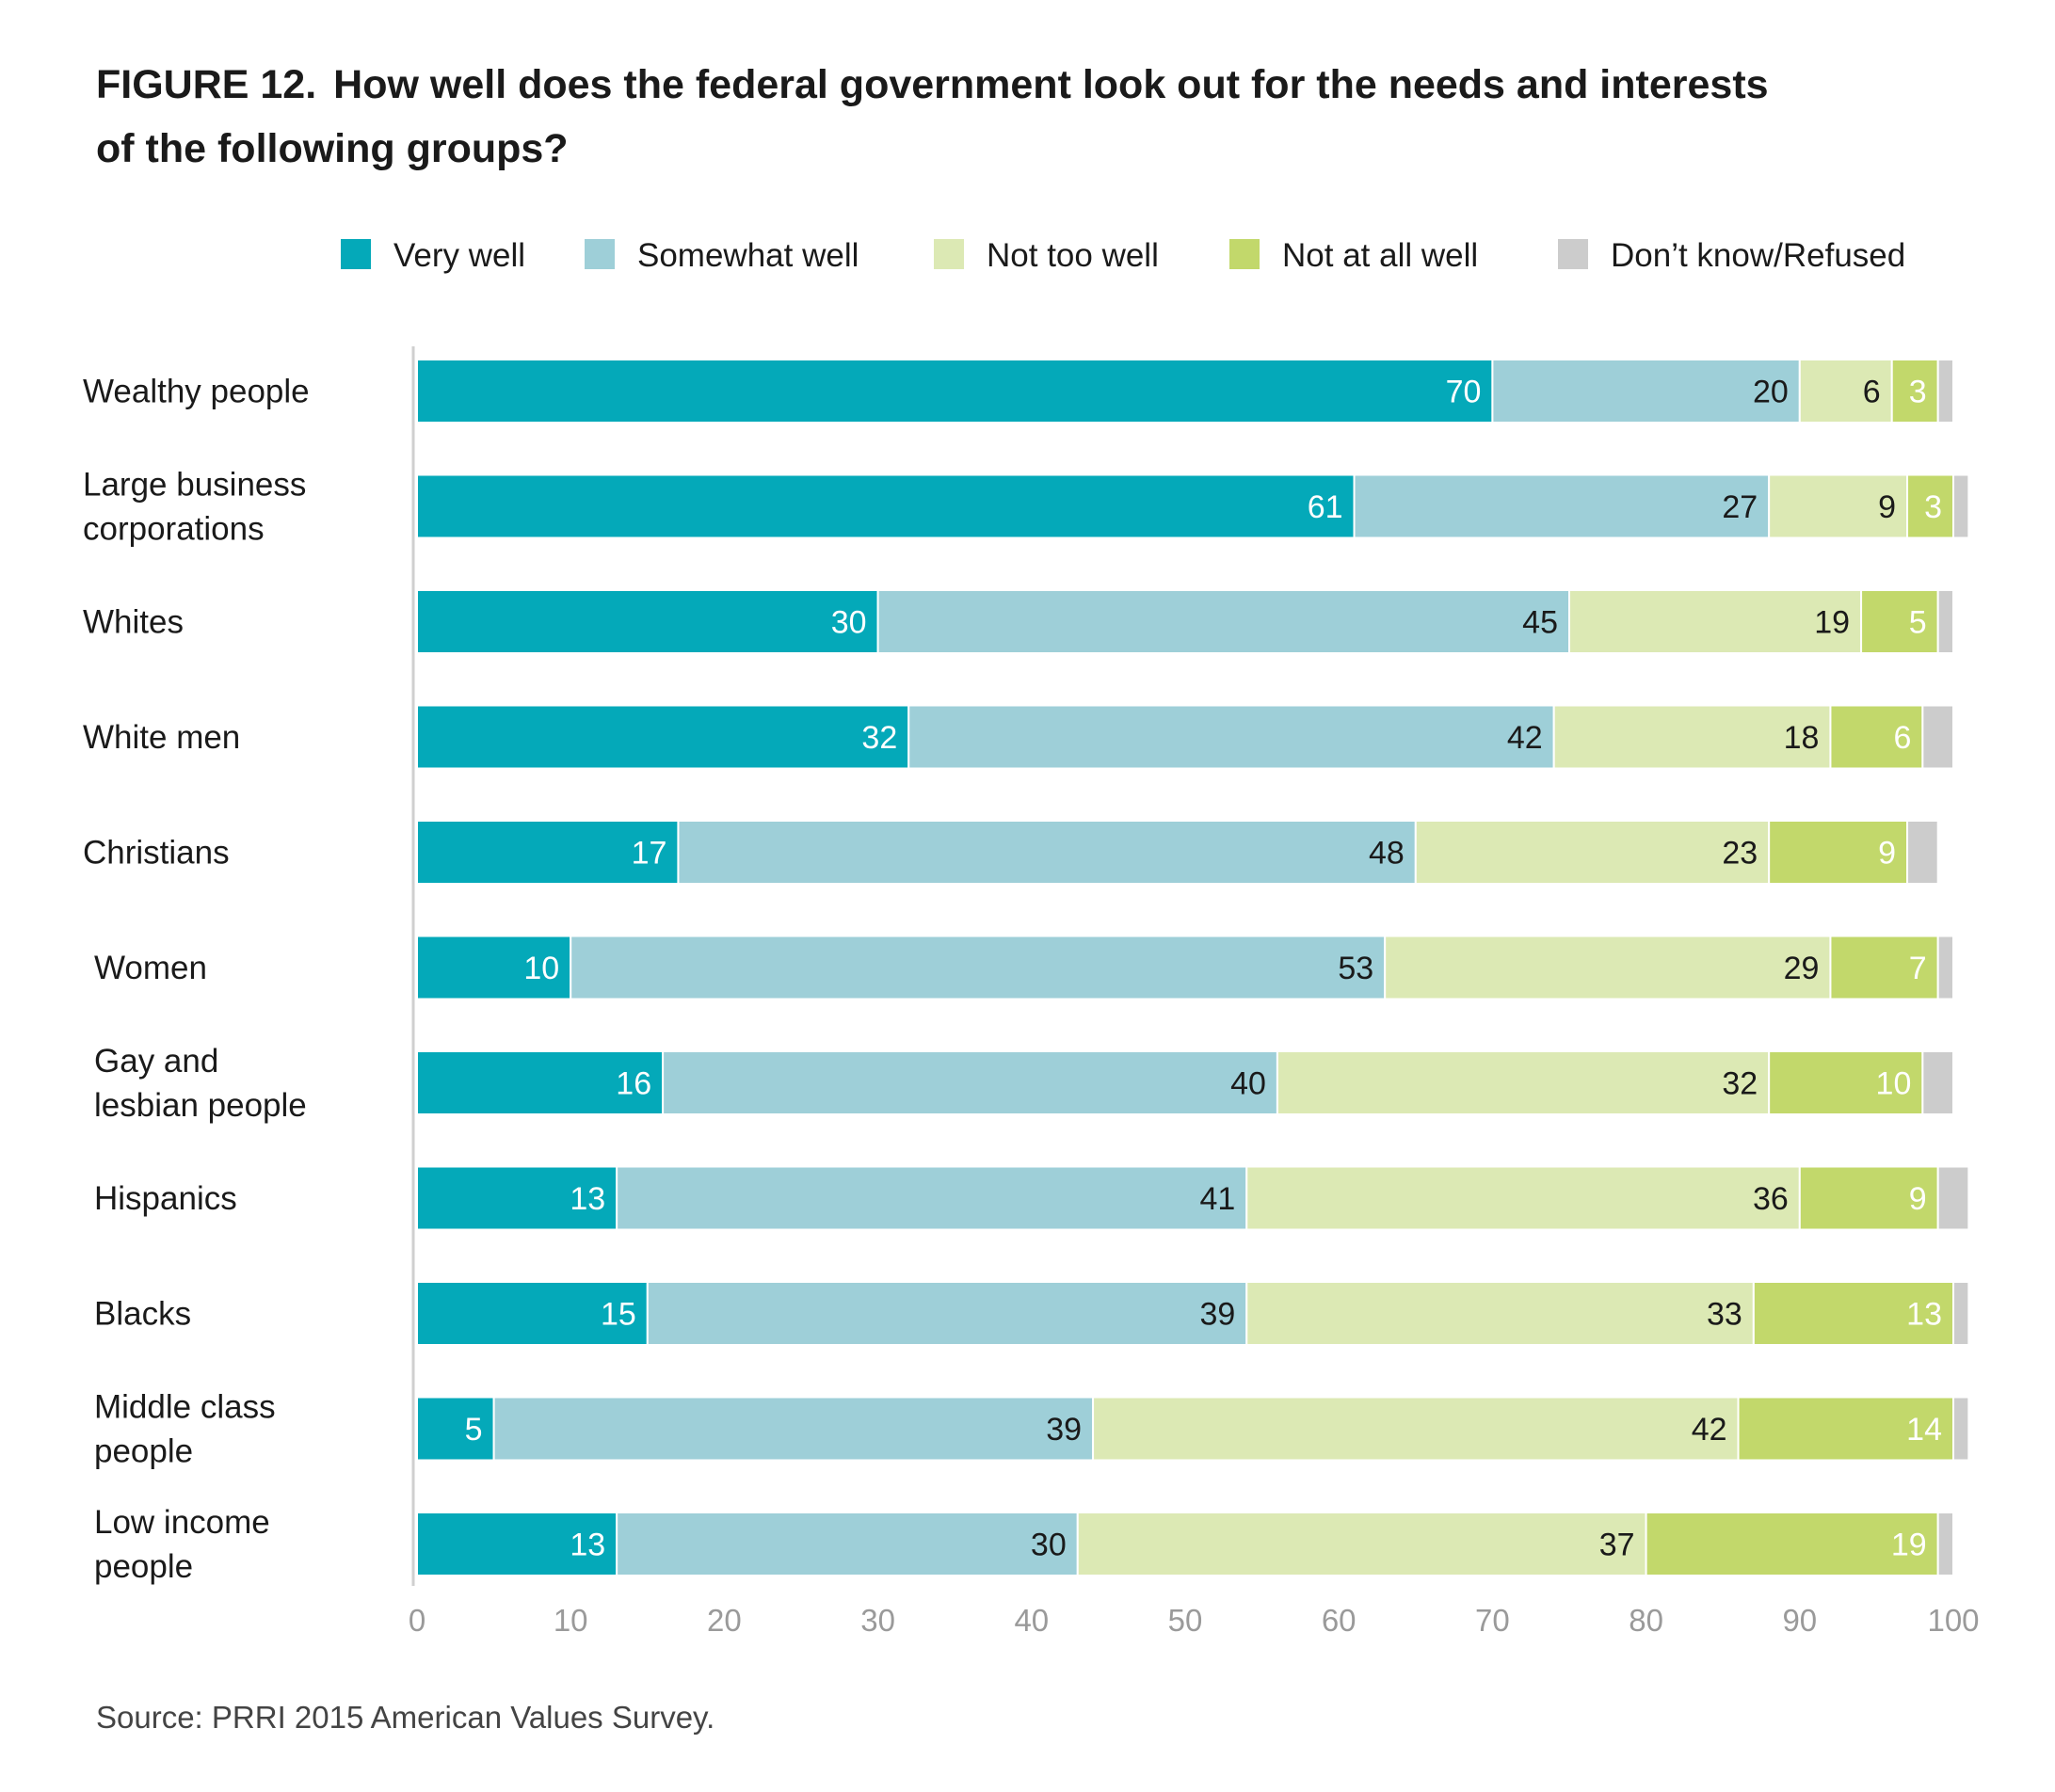 This screenshot has width=2055, height=1792. What do you see at coordinates (1217, 1199) in the screenshot?
I see `data-label: 41` at bounding box center [1217, 1199].